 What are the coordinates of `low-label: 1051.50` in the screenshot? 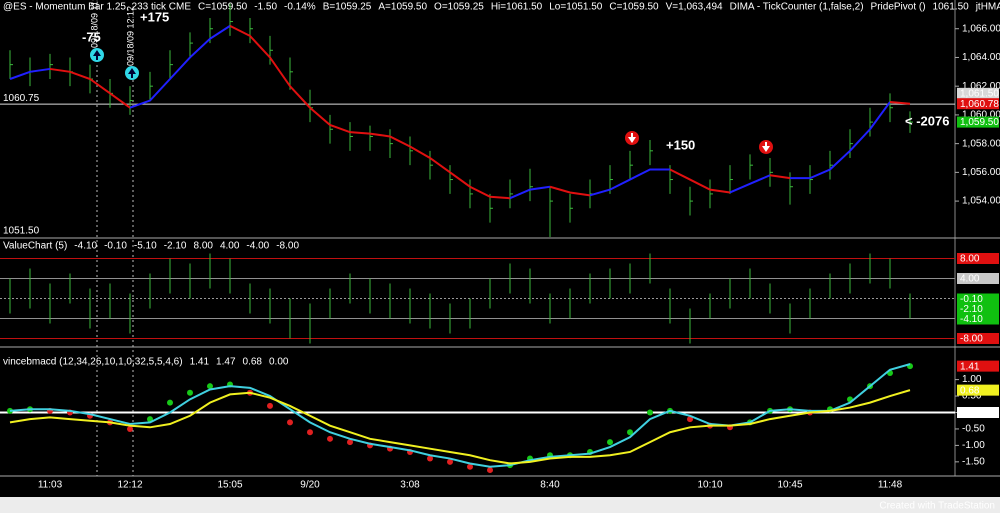 It's located at (21, 231).